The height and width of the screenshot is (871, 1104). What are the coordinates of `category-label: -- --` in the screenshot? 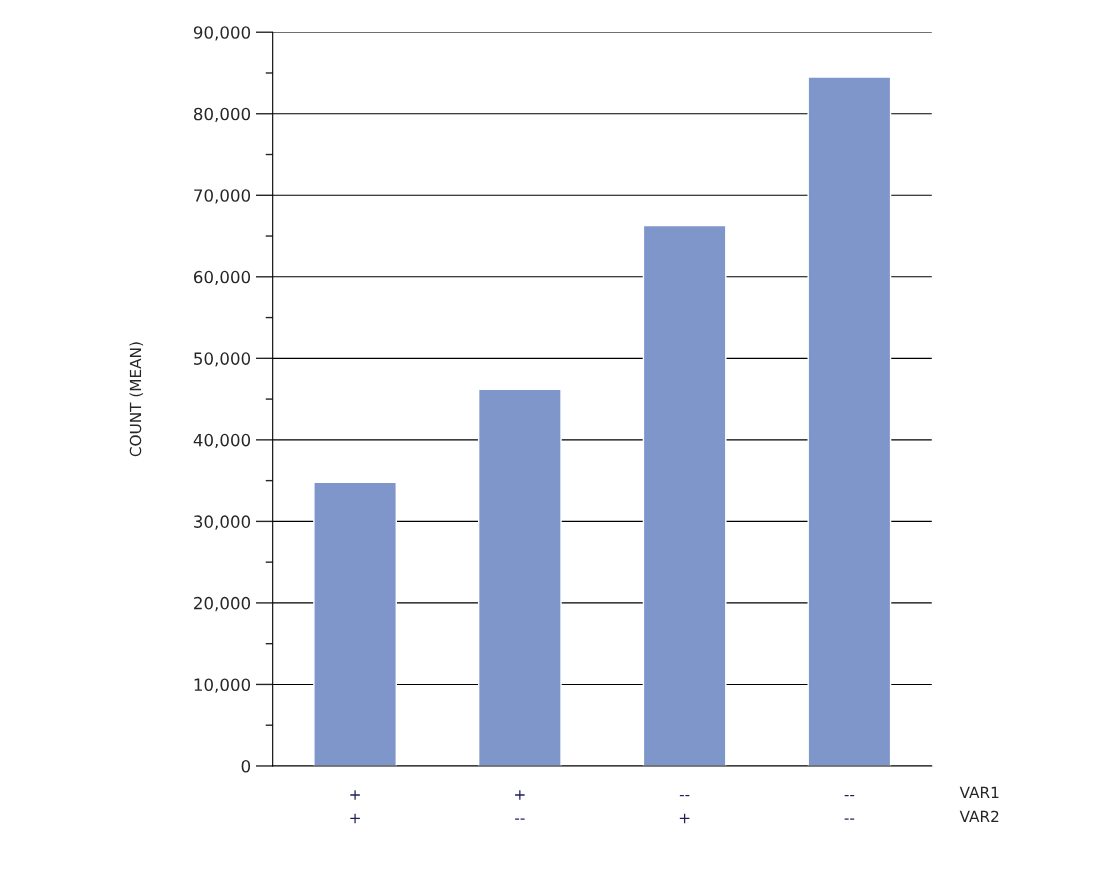 It's located at (849, 807).